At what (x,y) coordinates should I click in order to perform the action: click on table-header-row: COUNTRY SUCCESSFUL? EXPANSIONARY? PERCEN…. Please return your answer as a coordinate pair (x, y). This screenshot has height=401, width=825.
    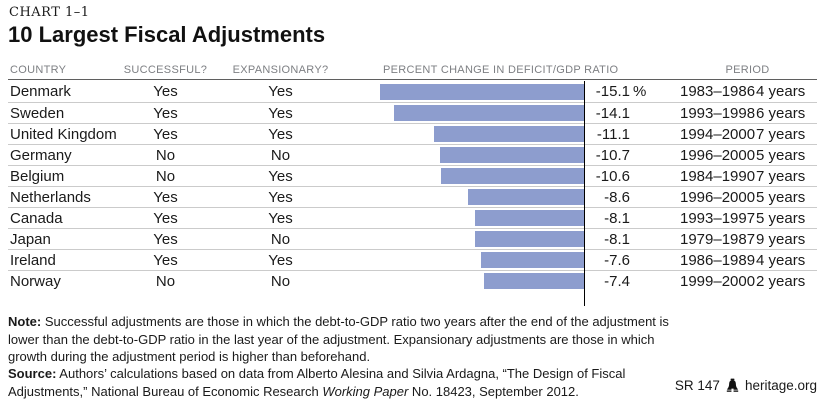
    Looking at the image, I should click on (412, 71).